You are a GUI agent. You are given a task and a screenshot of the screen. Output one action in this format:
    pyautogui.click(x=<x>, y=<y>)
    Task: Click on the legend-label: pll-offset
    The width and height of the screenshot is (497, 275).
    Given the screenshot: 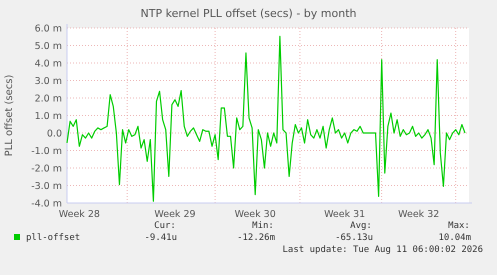 What is the action you would take?
    pyautogui.click(x=53, y=238)
    